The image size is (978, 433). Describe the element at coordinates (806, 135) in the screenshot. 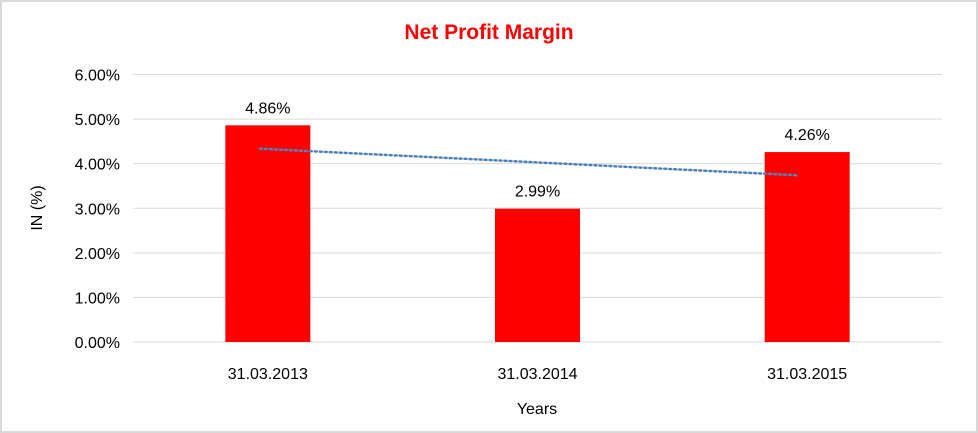

I see `data-label: 4.26%` at that location.